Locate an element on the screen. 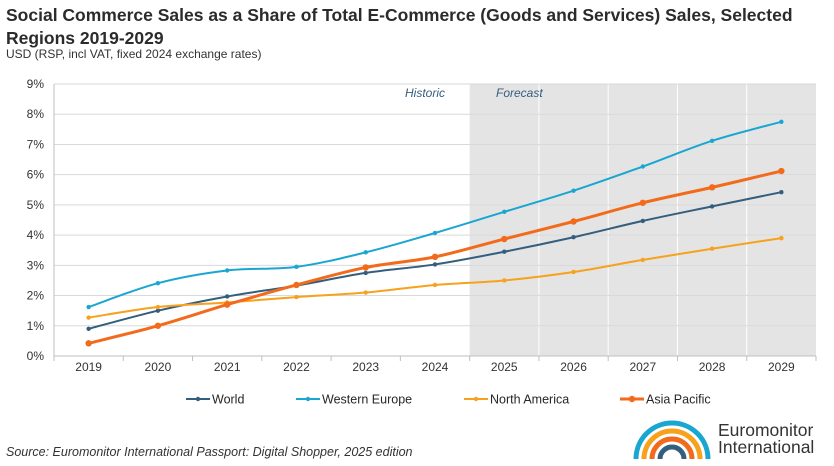  y-tick-label: 6% is located at coordinates (36, 175).